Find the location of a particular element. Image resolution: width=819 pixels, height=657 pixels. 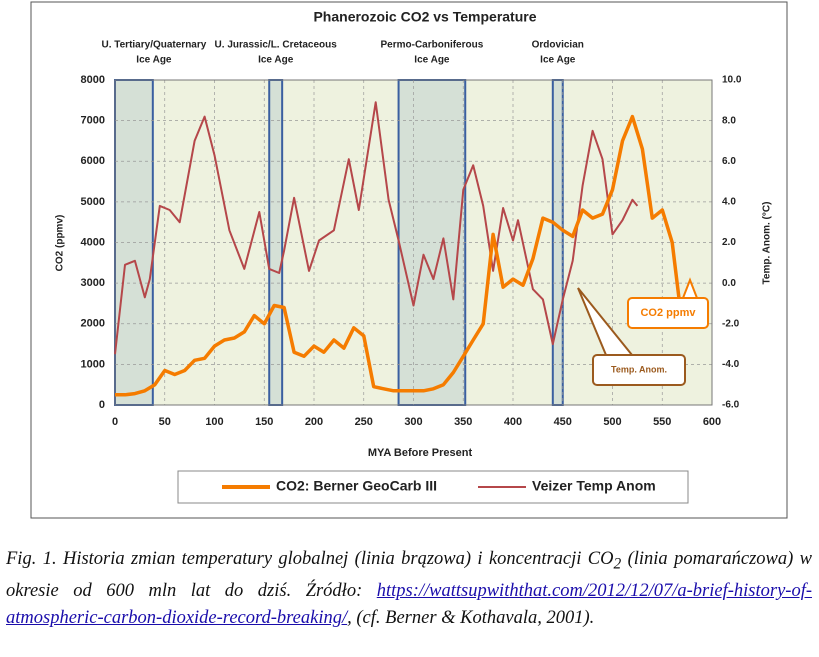

x-tick-label: 150 is located at coordinates (264, 422).